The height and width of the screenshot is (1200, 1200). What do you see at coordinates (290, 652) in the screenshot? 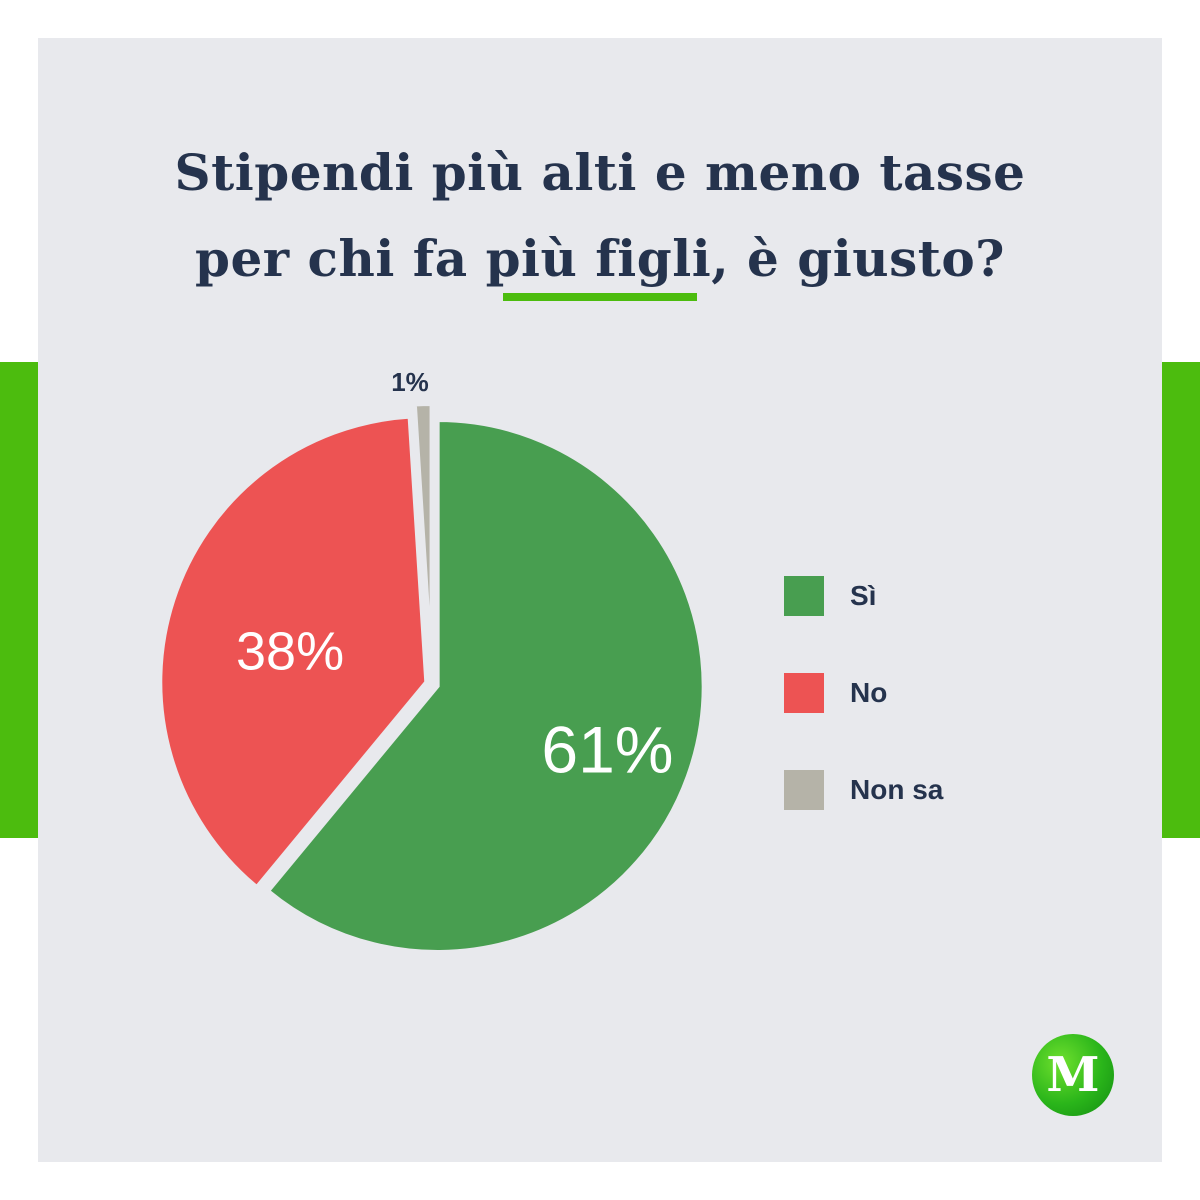
I see `pie-label-no: 38%` at bounding box center [290, 652].